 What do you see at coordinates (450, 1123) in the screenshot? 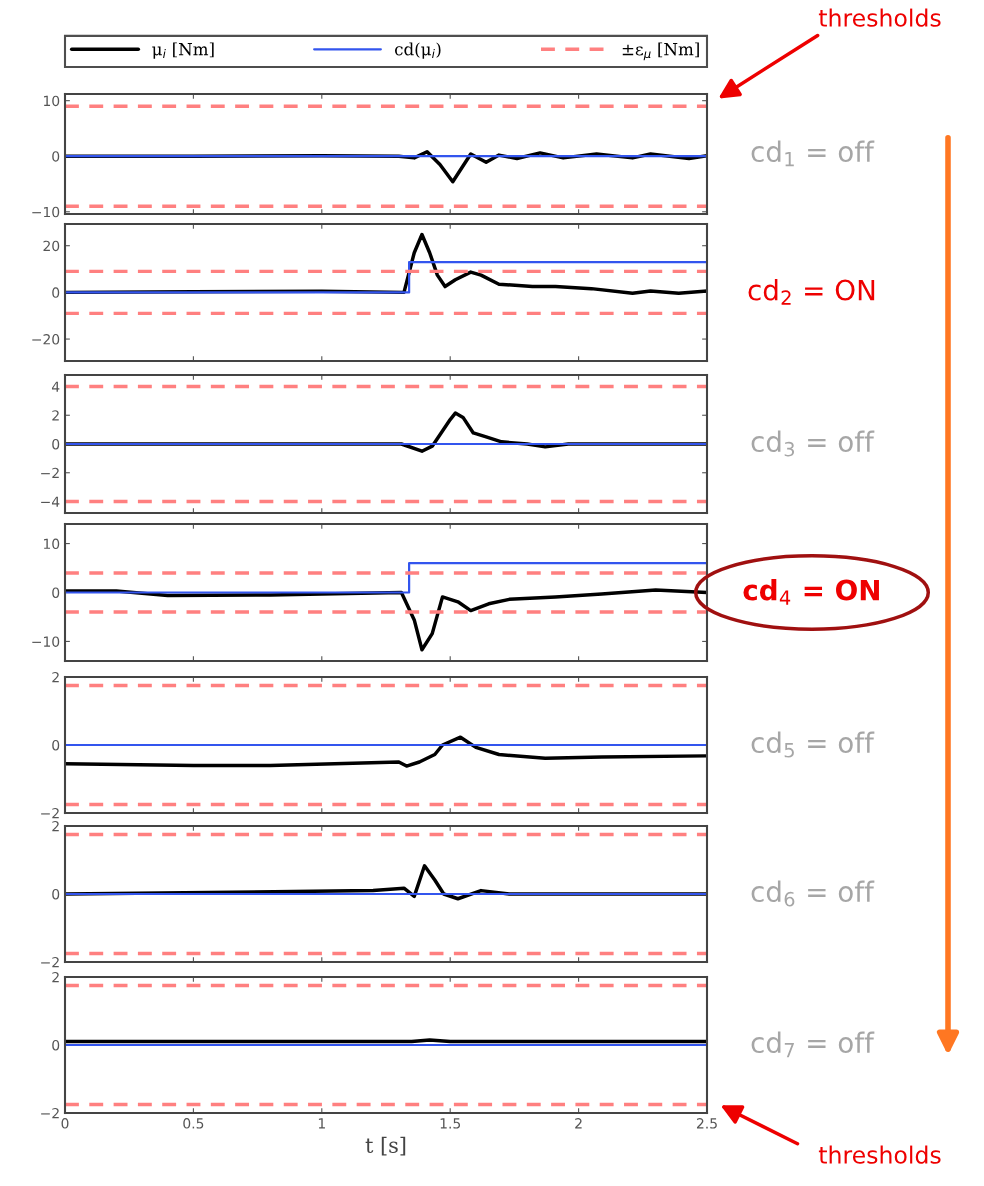
I see `x-tick-label: 1.5` at bounding box center [450, 1123].